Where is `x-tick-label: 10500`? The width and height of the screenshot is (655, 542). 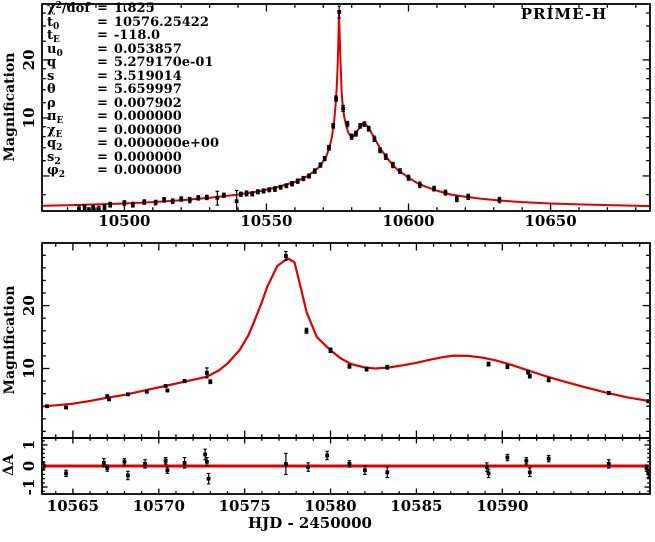 x-tick-label: 10500 is located at coordinates (124, 221).